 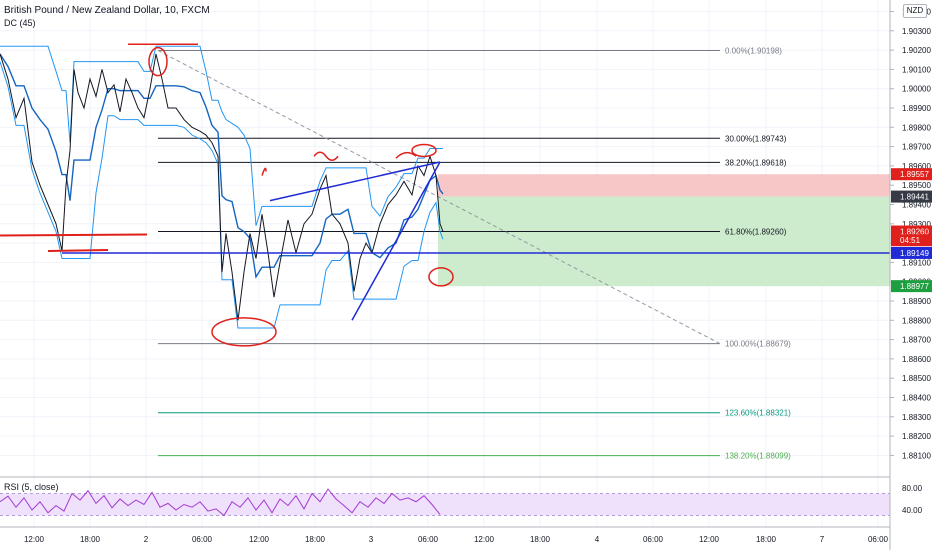 What do you see at coordinates (756, 138) in the screenshot?
I see `fib-level-label: 30.00%(1.89743)` at bounding box center [756, 138].